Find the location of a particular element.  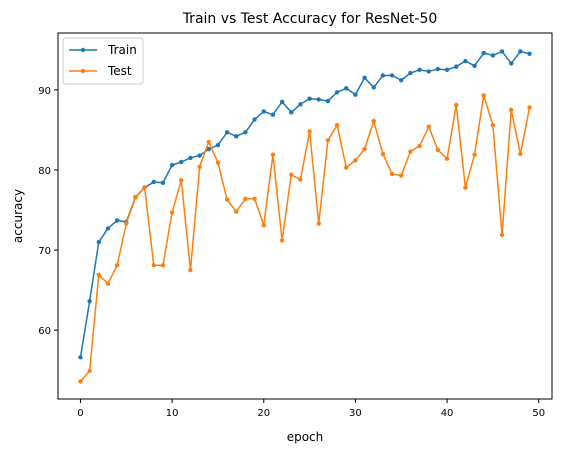

y-tick-label: 90 is located at coordinates (44, 91).